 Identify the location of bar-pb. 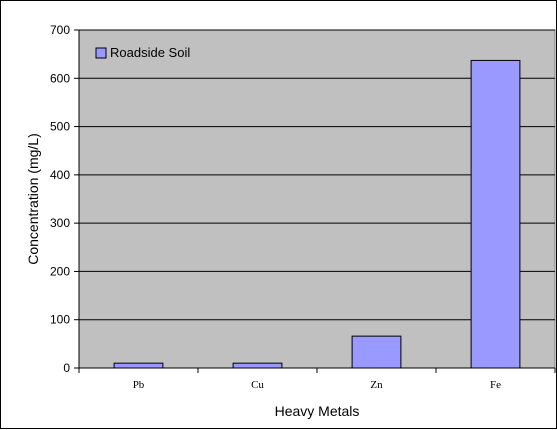
(138, 365).